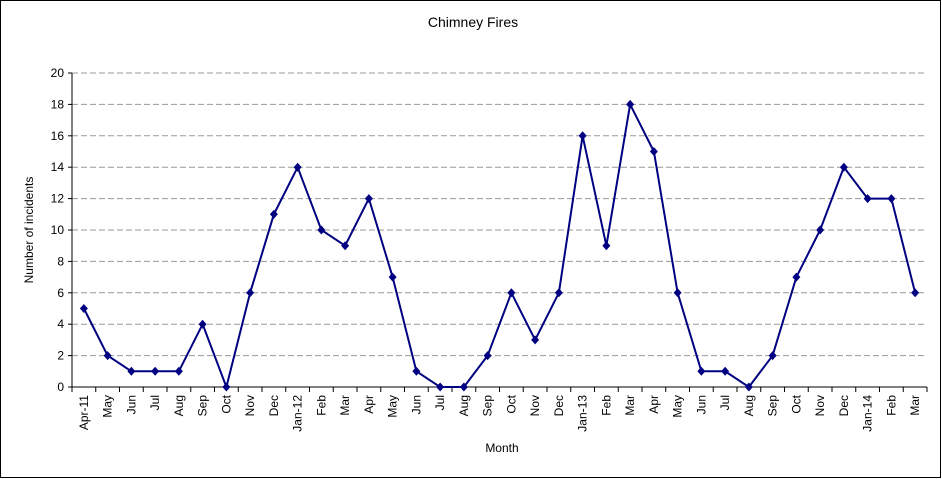 This screenshot has width=942, height=479. I want to click on y-tick-label: 6, so click(60, 293).